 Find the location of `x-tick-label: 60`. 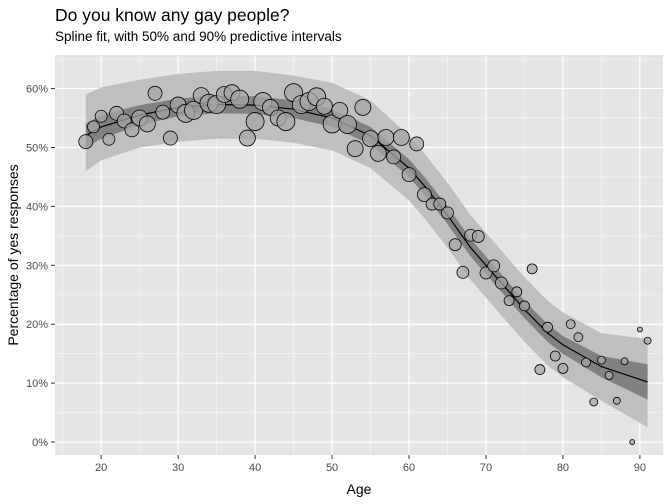

x-tick-label: 60 is located at coordinates (409, 468).